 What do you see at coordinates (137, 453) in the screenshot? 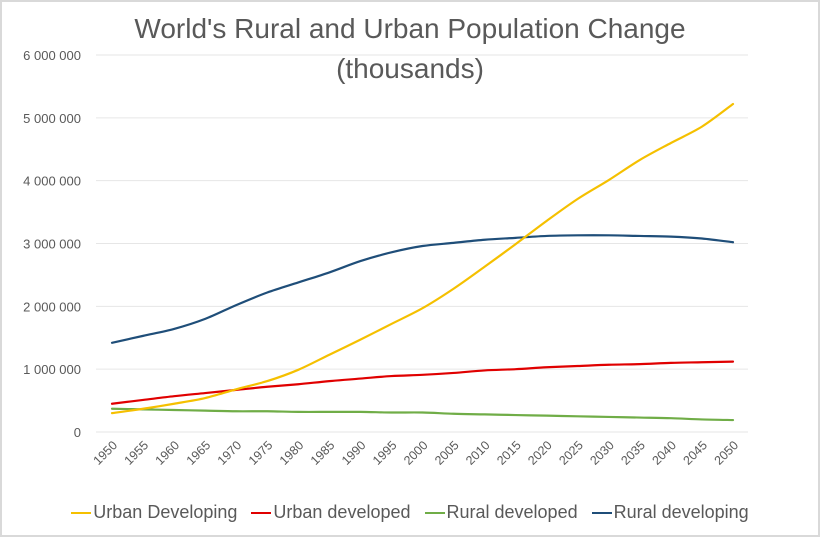
I see `x-tick-label: 1955` at bounding box center [137, 453].